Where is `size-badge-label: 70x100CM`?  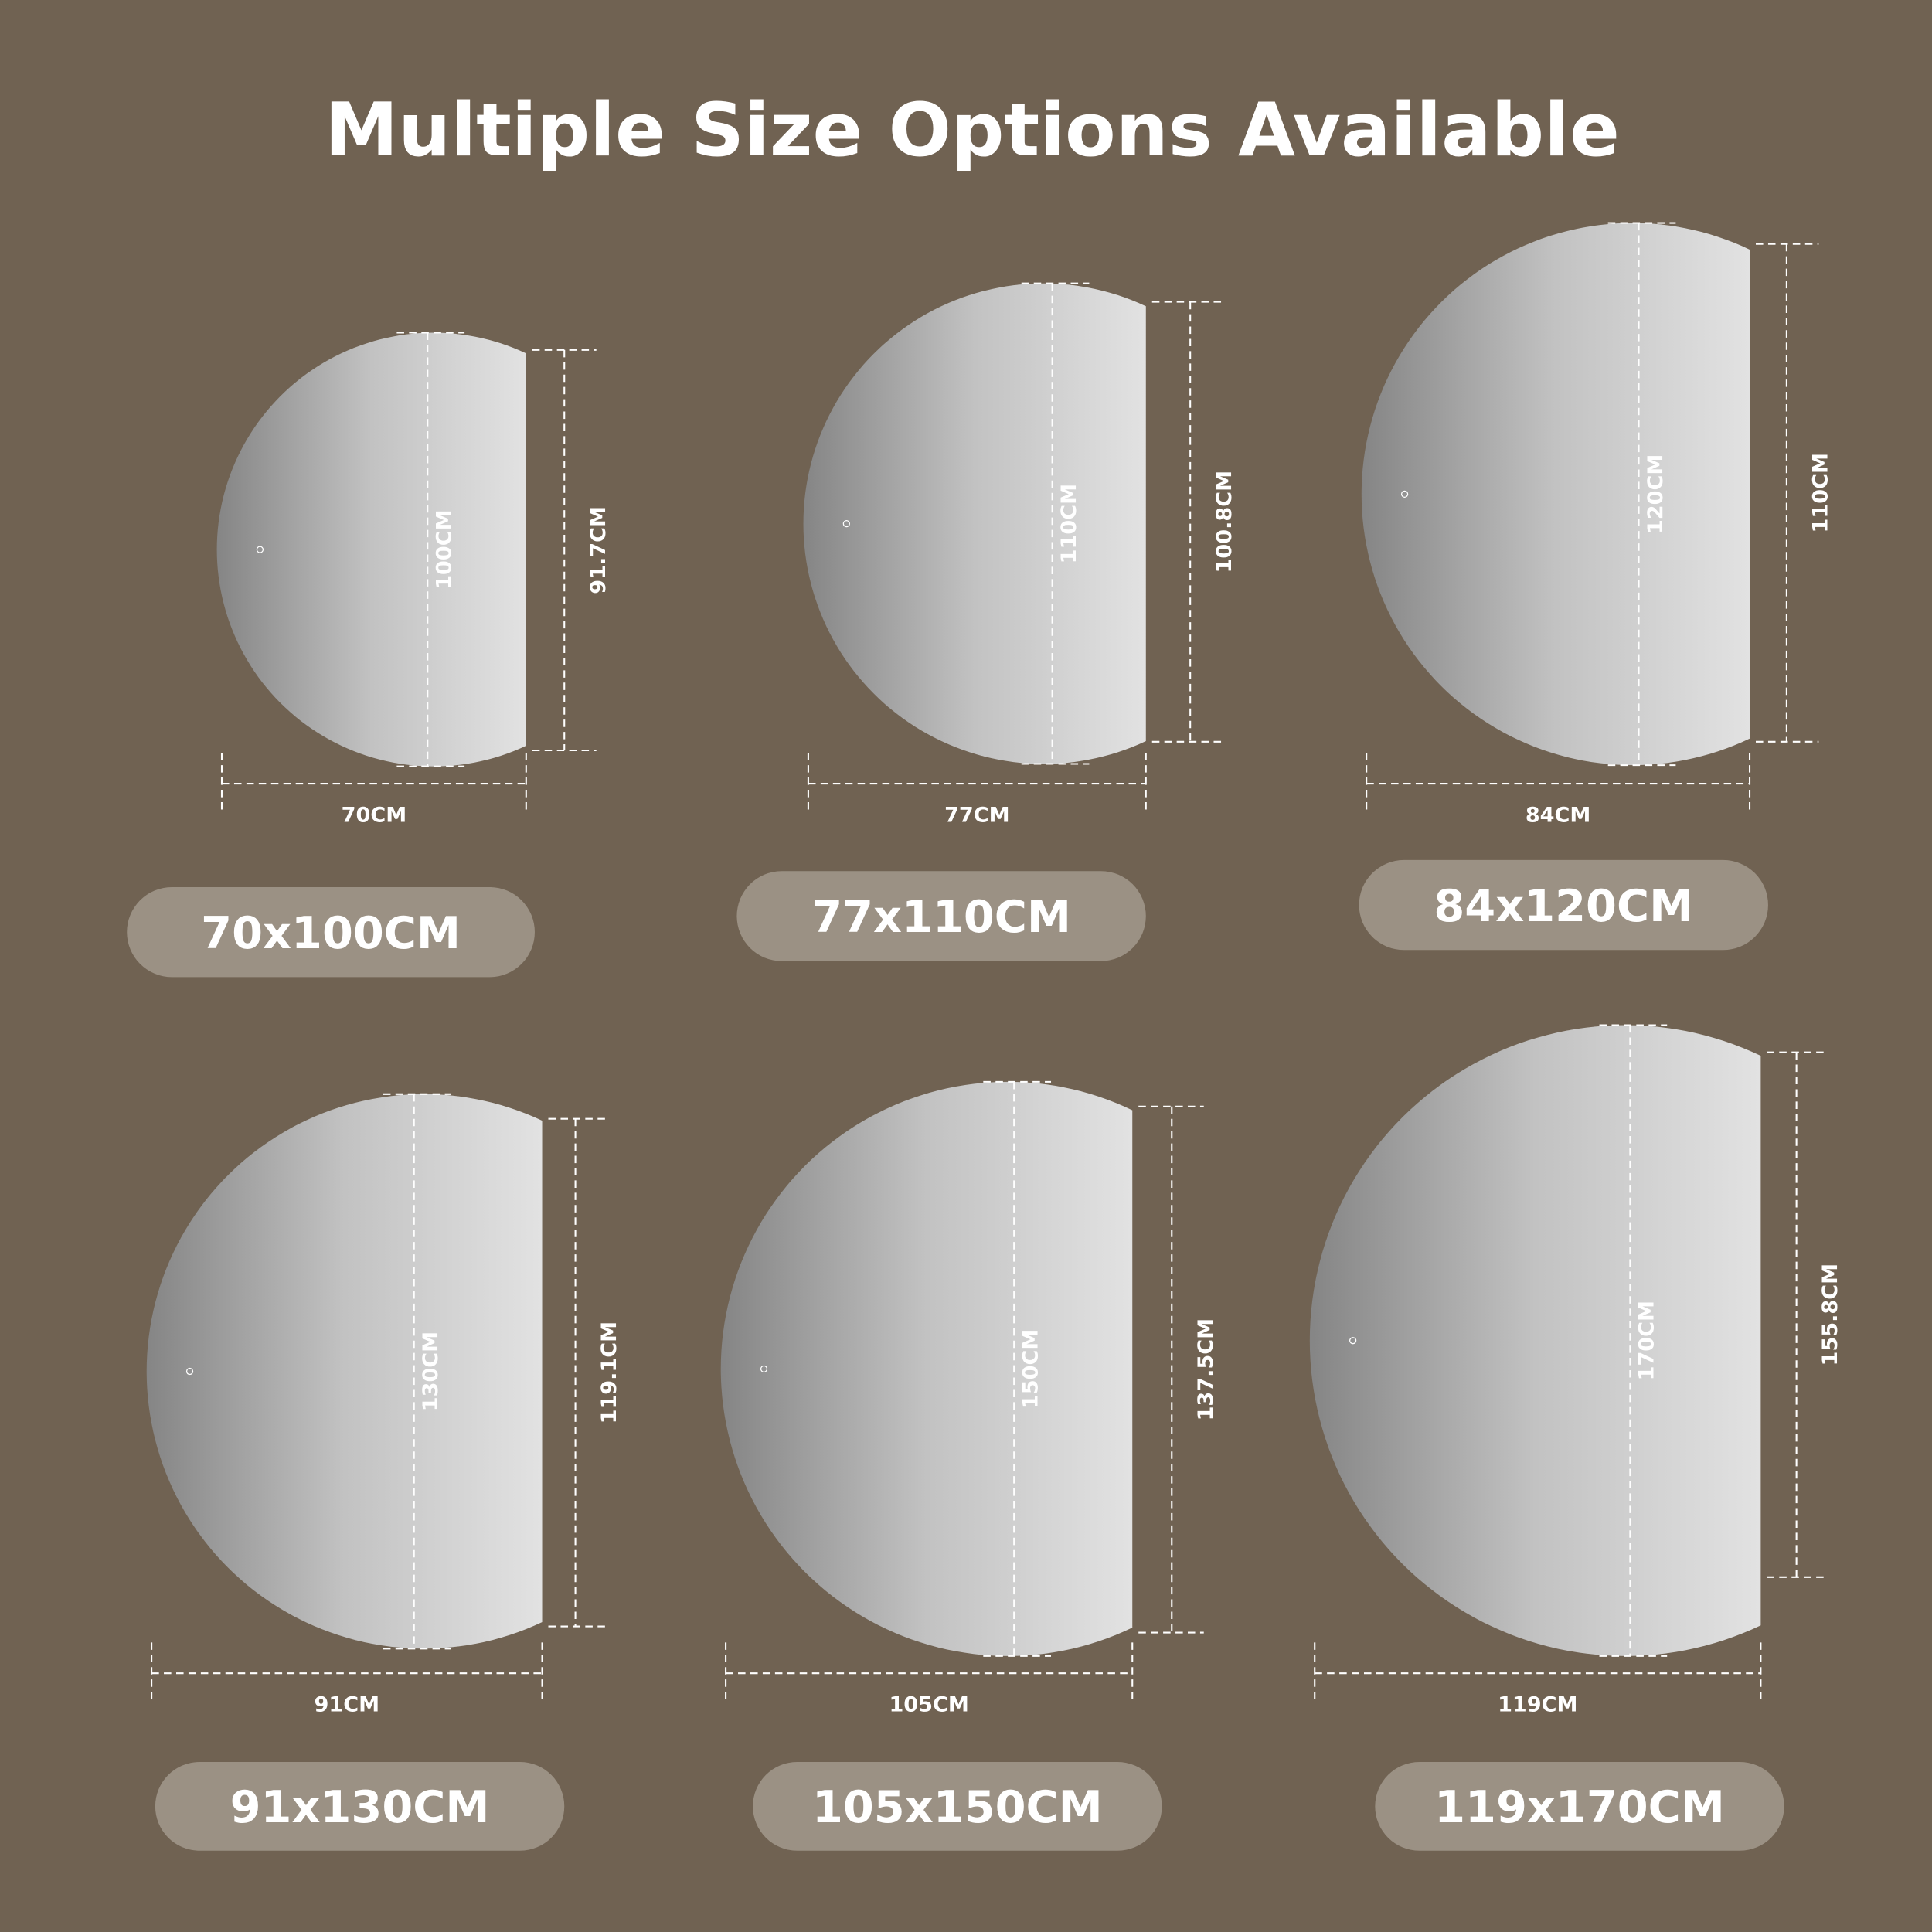 size-badge-label: 70x100CM is located at coordinates (331, 933).